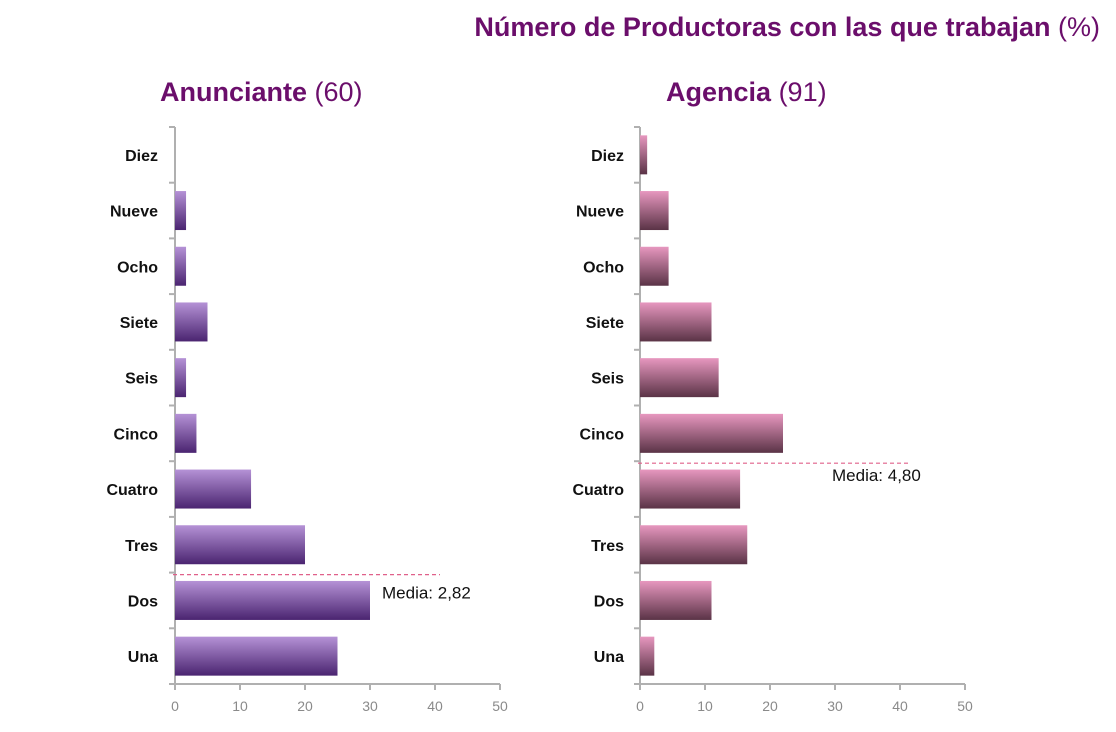 The width and height of the screenshot is (1116, 732). I want to click on right-x-tick-label: 20, so click(770, 706).